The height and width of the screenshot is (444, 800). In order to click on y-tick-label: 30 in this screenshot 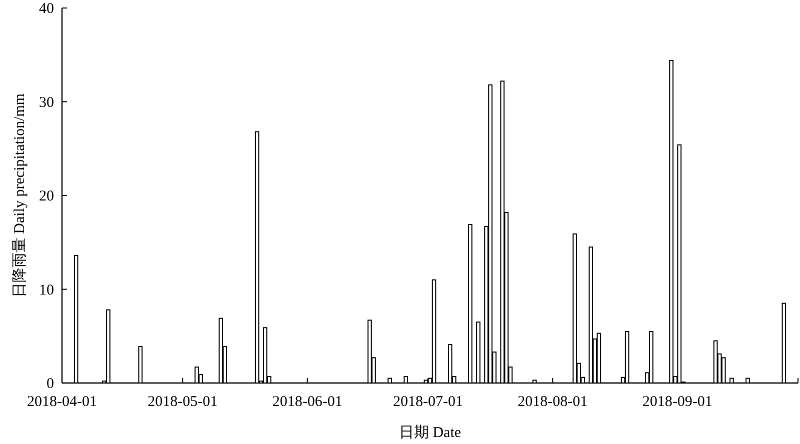, I will do `click(46, 102)`.